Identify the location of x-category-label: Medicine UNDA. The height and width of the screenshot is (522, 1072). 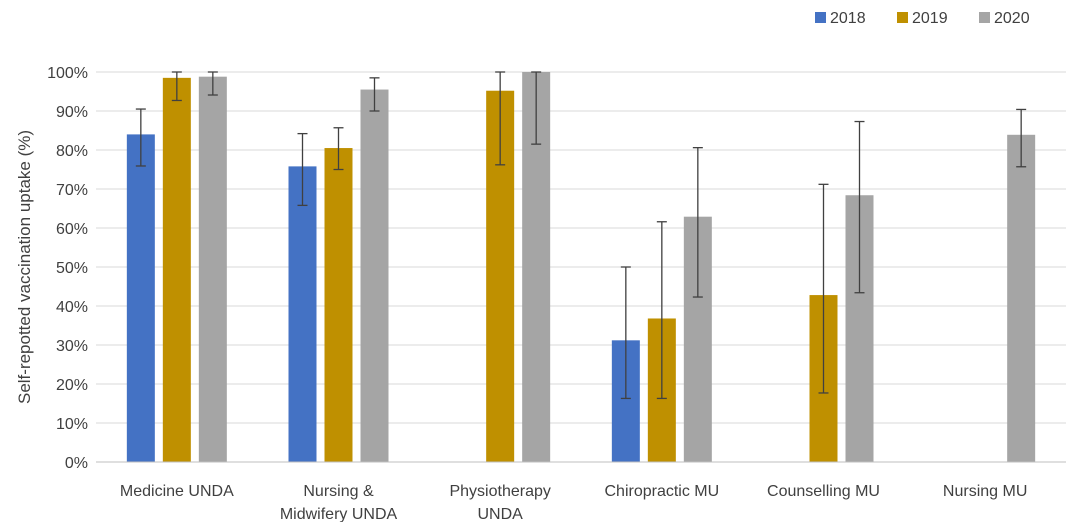
(177, 491).